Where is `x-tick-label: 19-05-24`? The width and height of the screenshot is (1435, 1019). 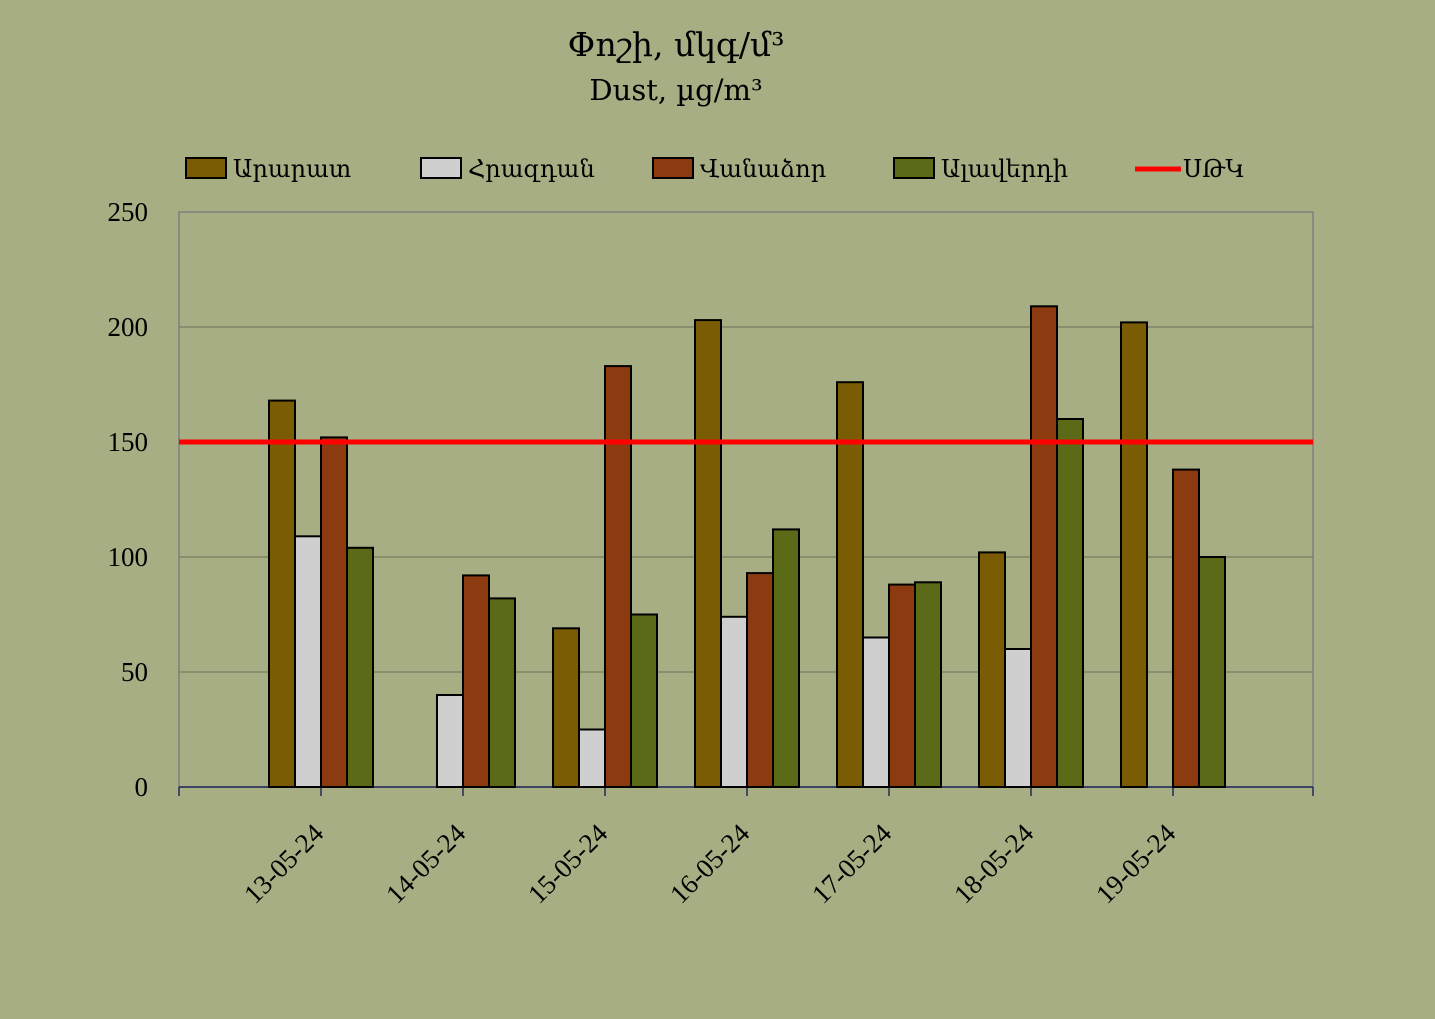 x-tick-label: 19-05-24 is located at coordinates (1136, 864).